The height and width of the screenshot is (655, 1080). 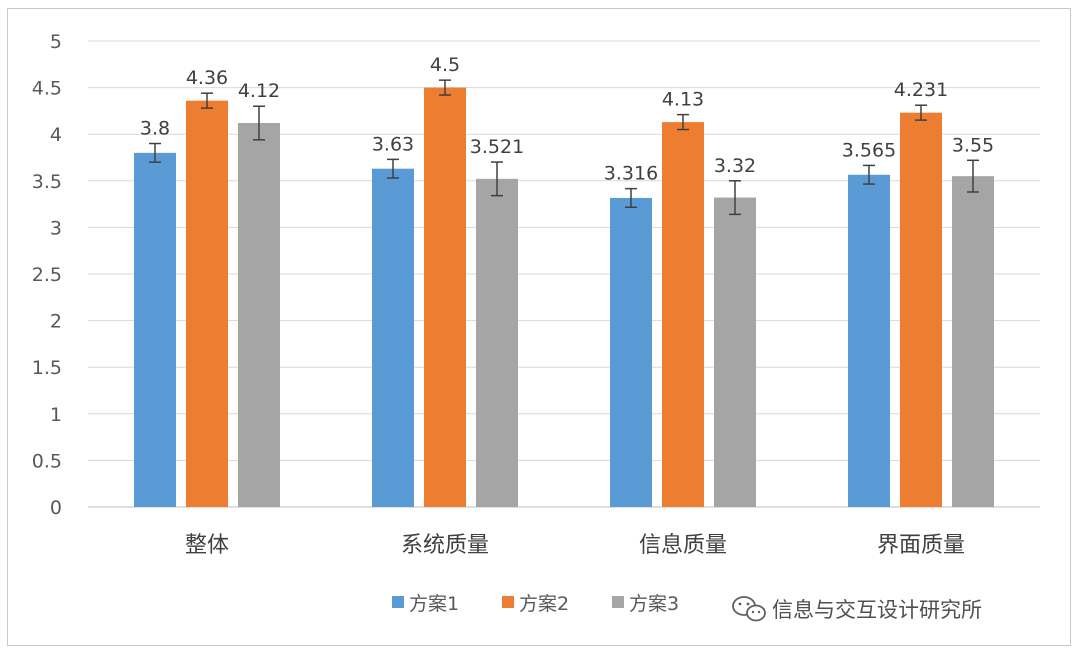 I want to click on x-axis-categories: 整体 系统质量 信息质量 界面质量, so click(x=575, y=545).